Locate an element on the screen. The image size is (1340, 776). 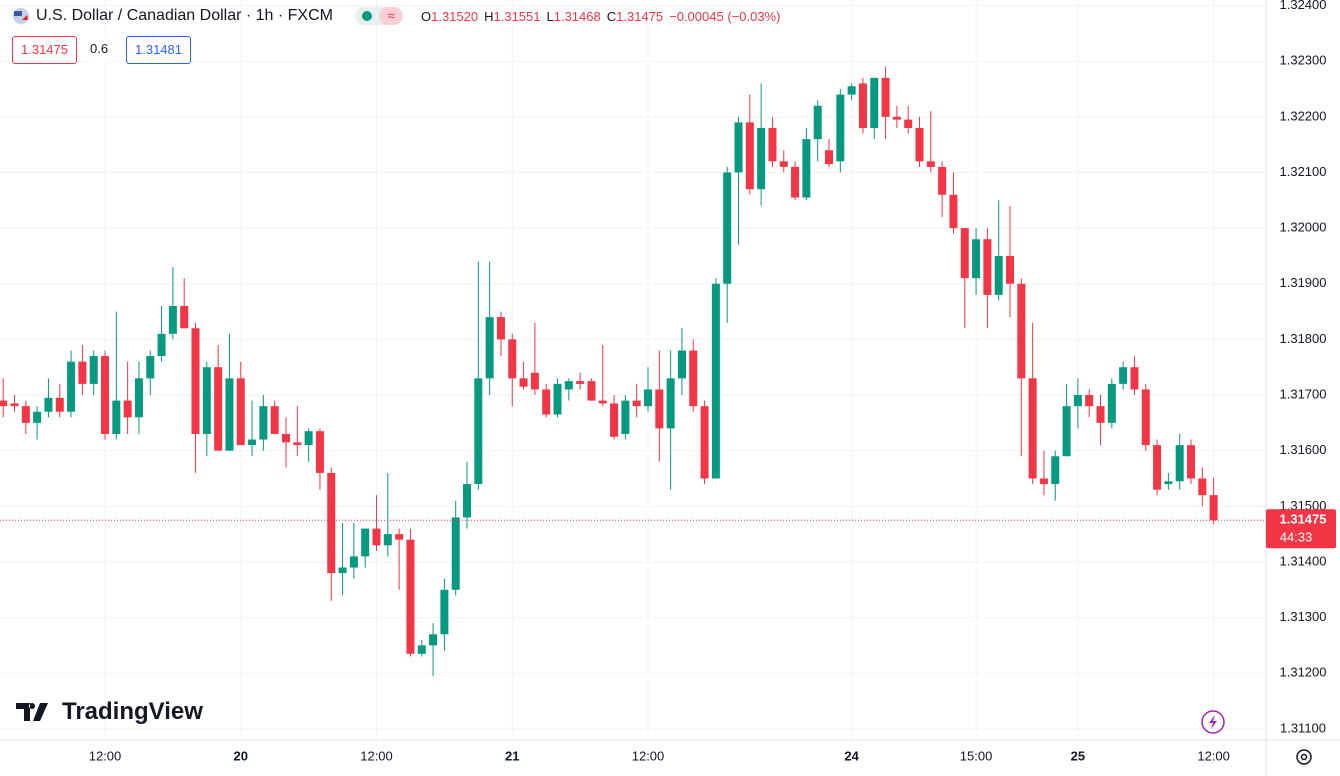
ohlc-value: 1.31475 is located at coordinates (640, 16).